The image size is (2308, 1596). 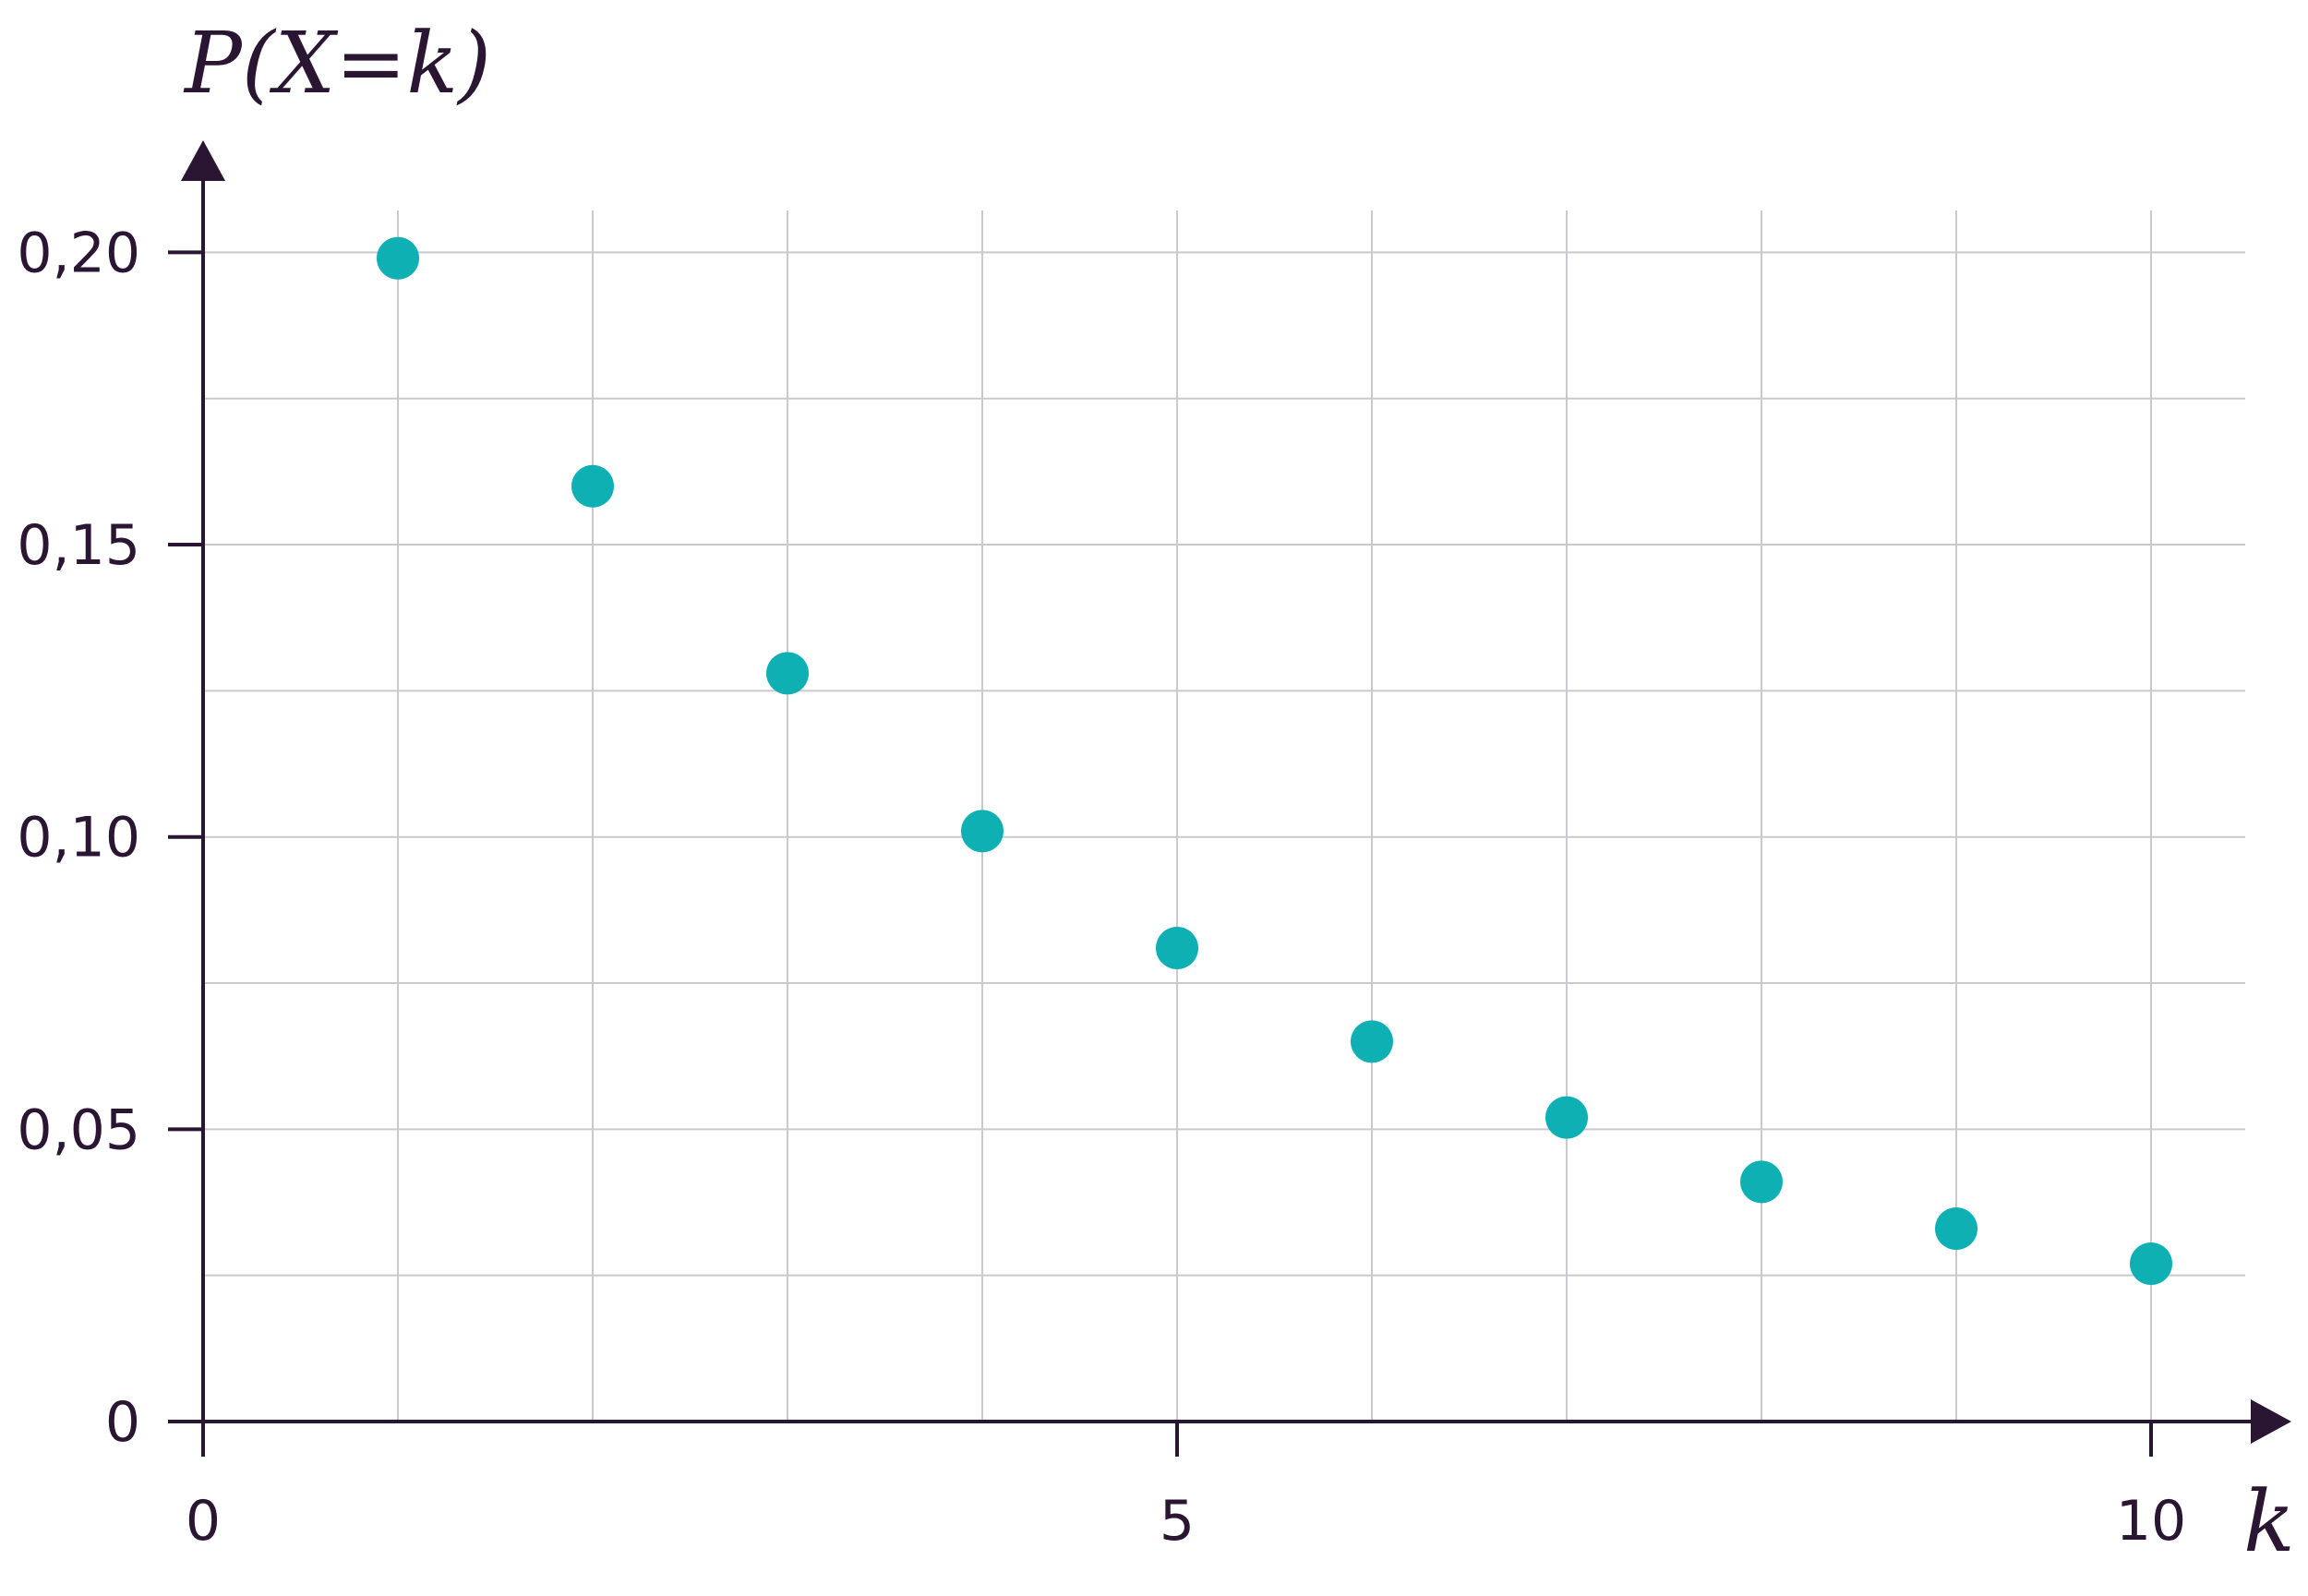 What do you see at coordinates (1177, 1521) in the screenshot?
I see `x-tick-label: 5` at bounding box center [1177, 1521].